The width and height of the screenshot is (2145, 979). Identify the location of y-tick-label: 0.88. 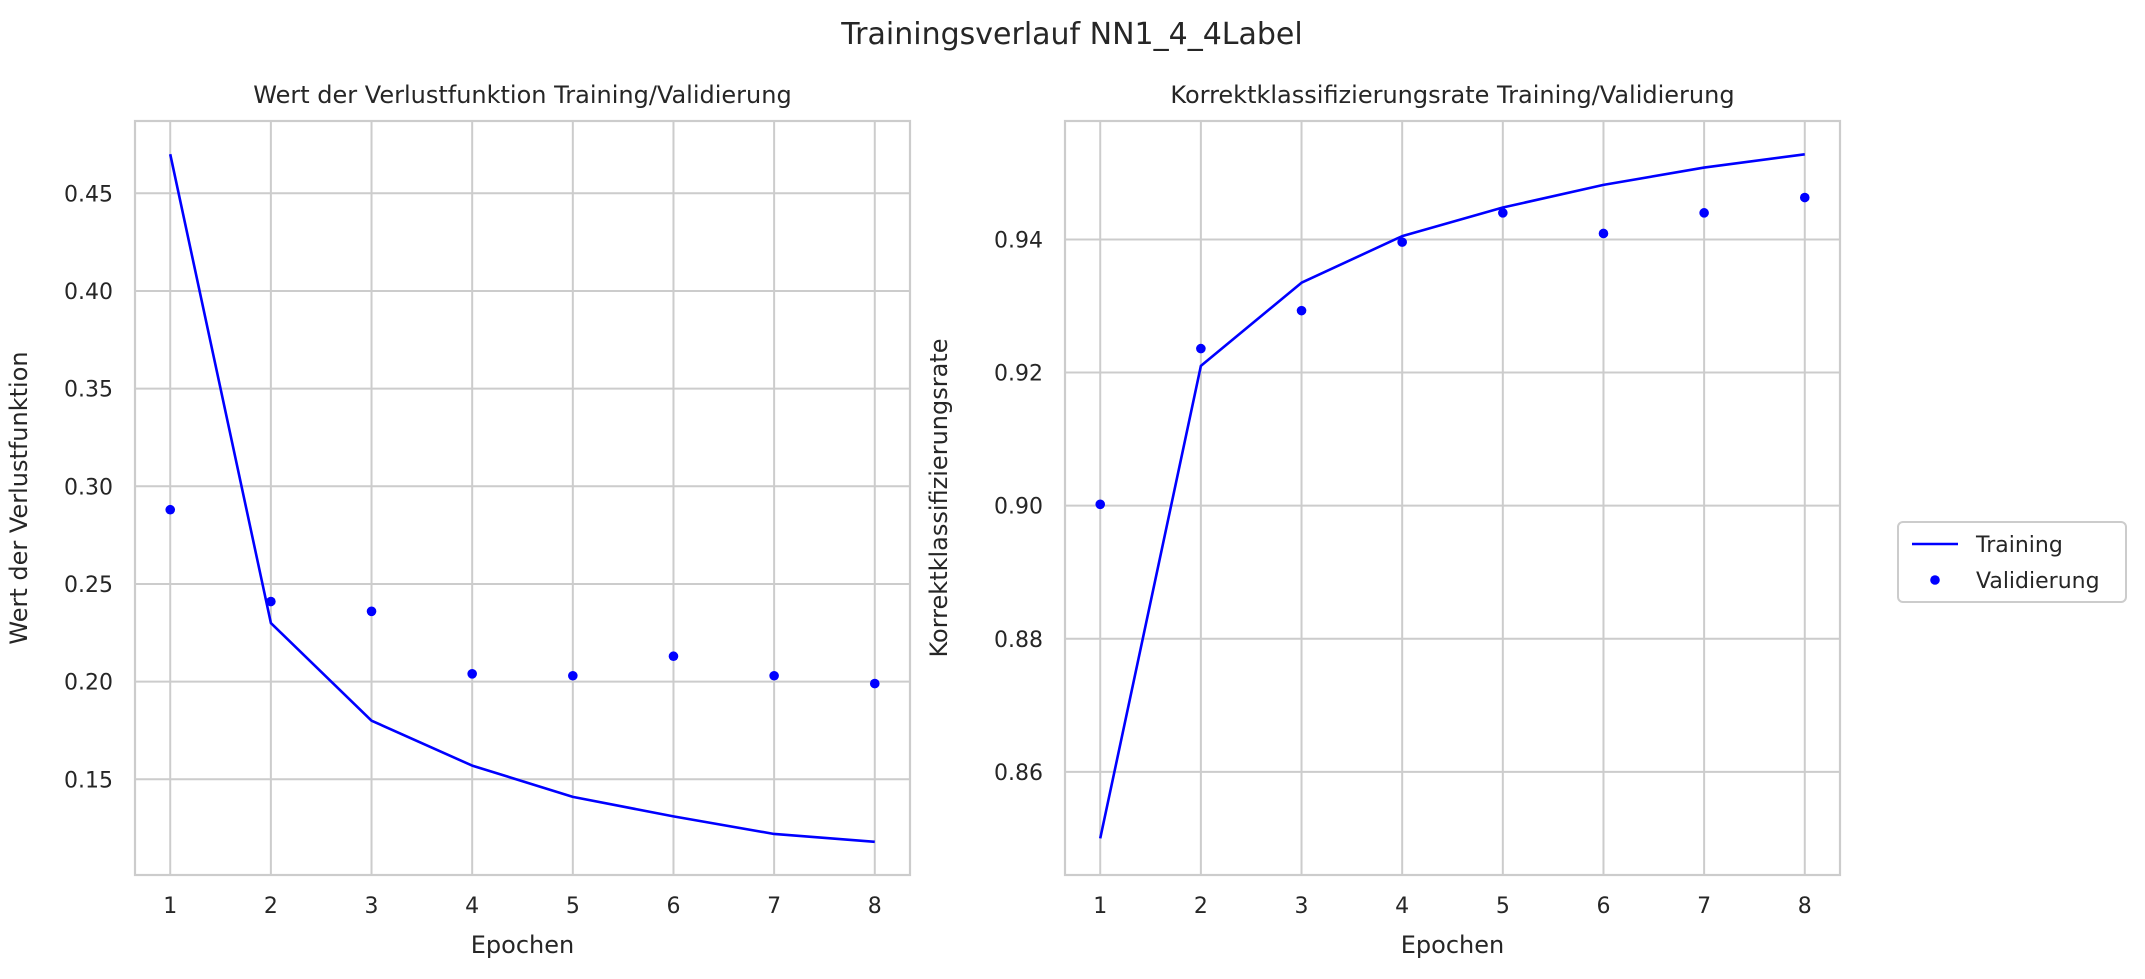
(1018, 640).